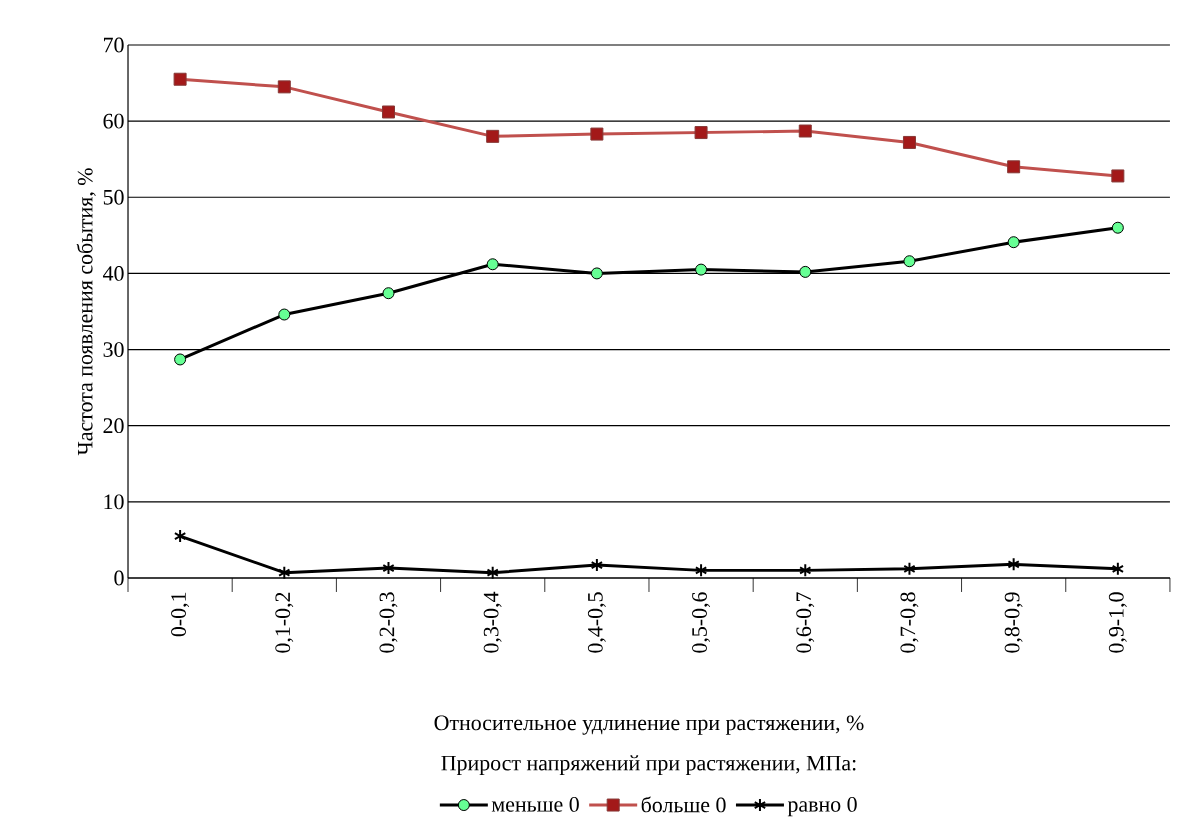  Describe the element at coordinates (649, 725) in the screenshot. I see `x-axis-title: Относительное удлинение при растяжении, %` at that location.